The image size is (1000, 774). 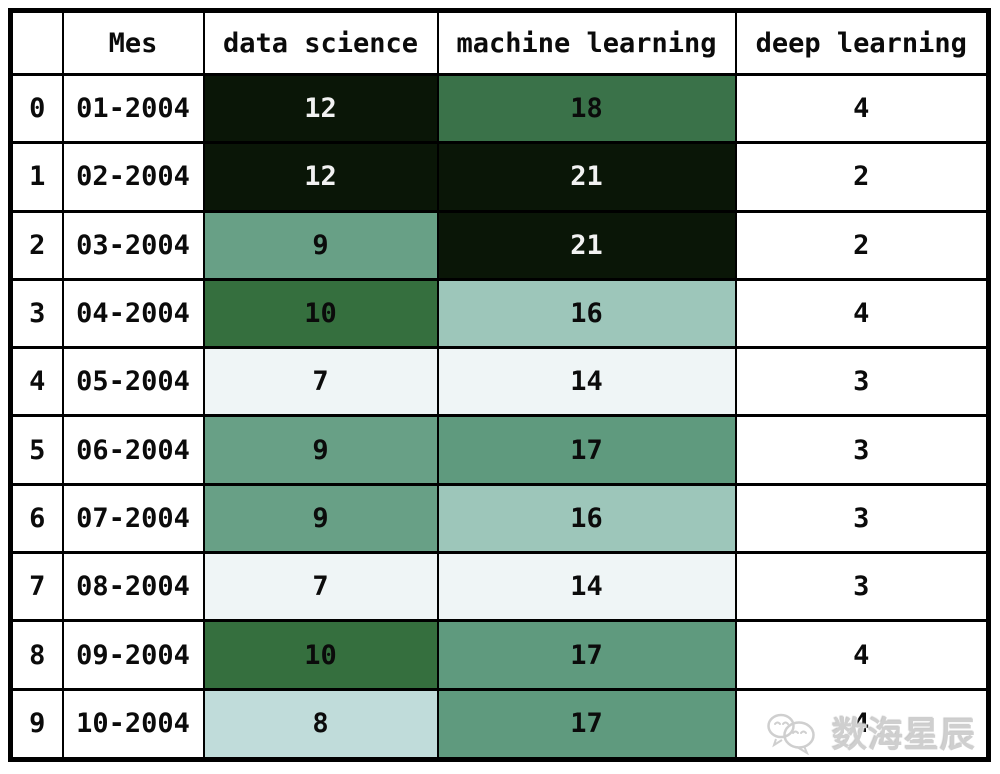 I want to click on cell-mes: 07-2004, so click(x=133, y=518).